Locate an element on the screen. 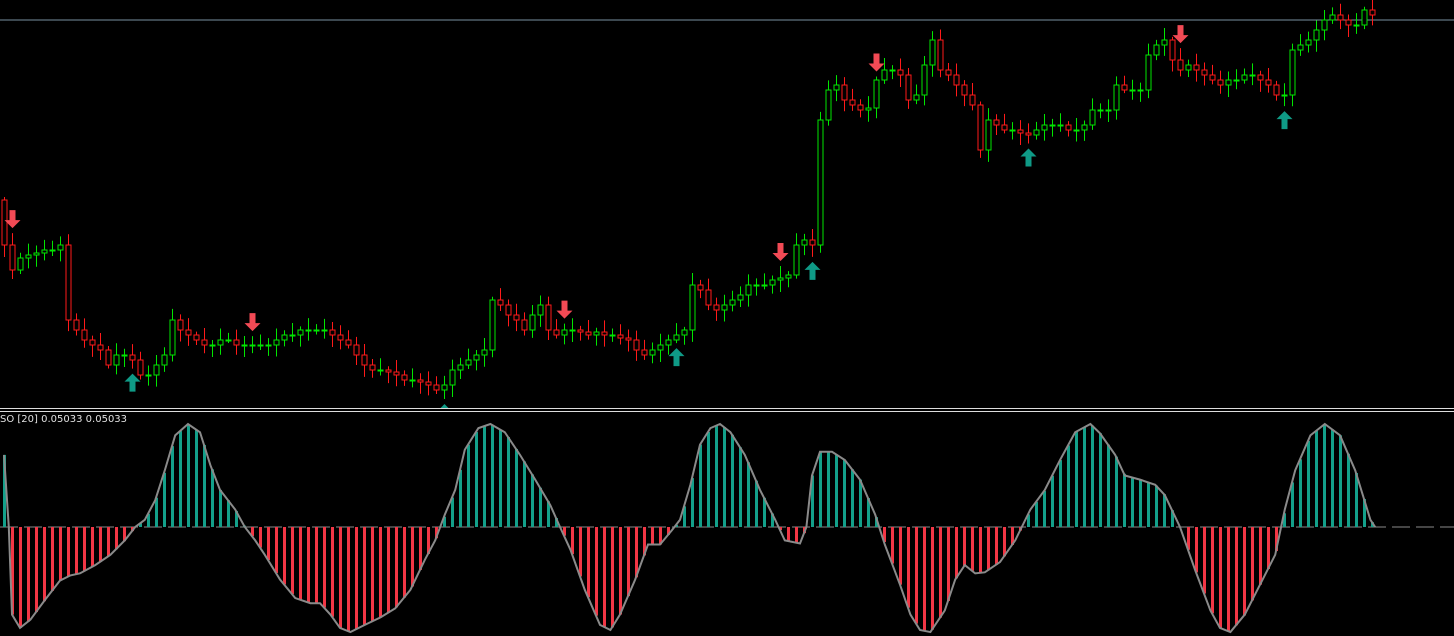 The height and width of the screenshot is (636, 1454). down-arrow-icon is located at coordinates (252, 322).